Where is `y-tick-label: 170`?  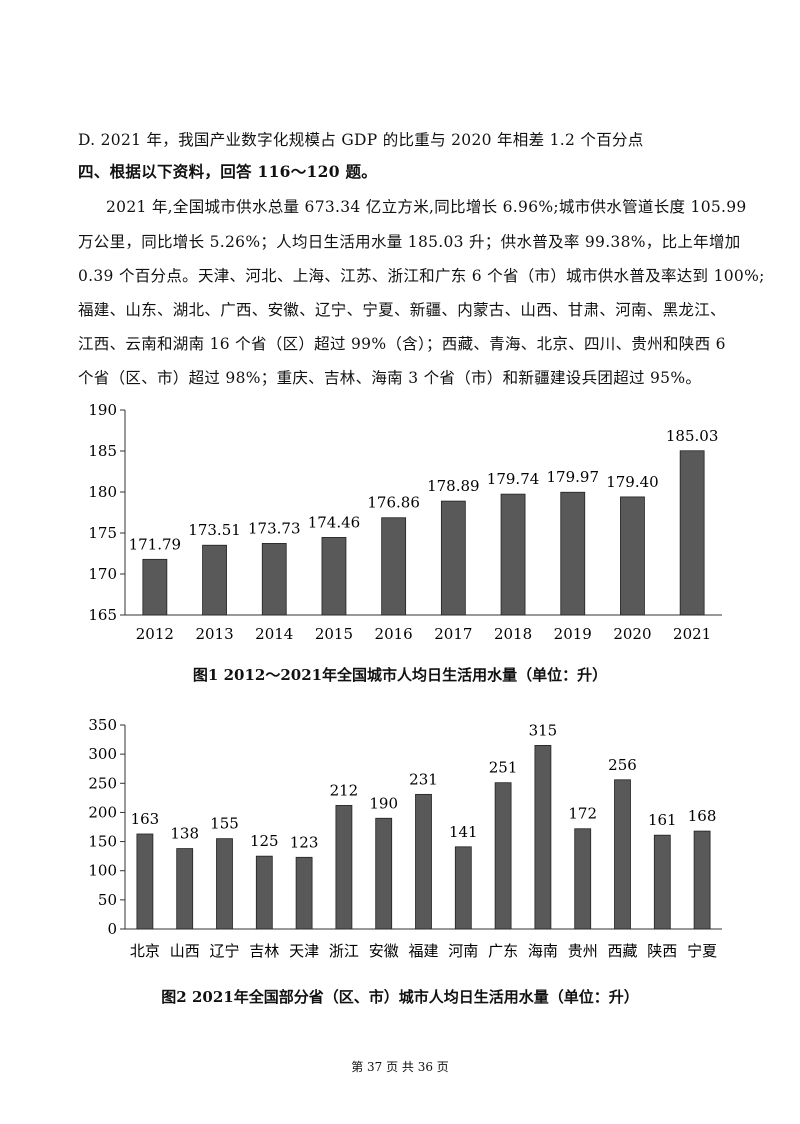
y-tick-label: 170 is located at coordinates (102, 574).